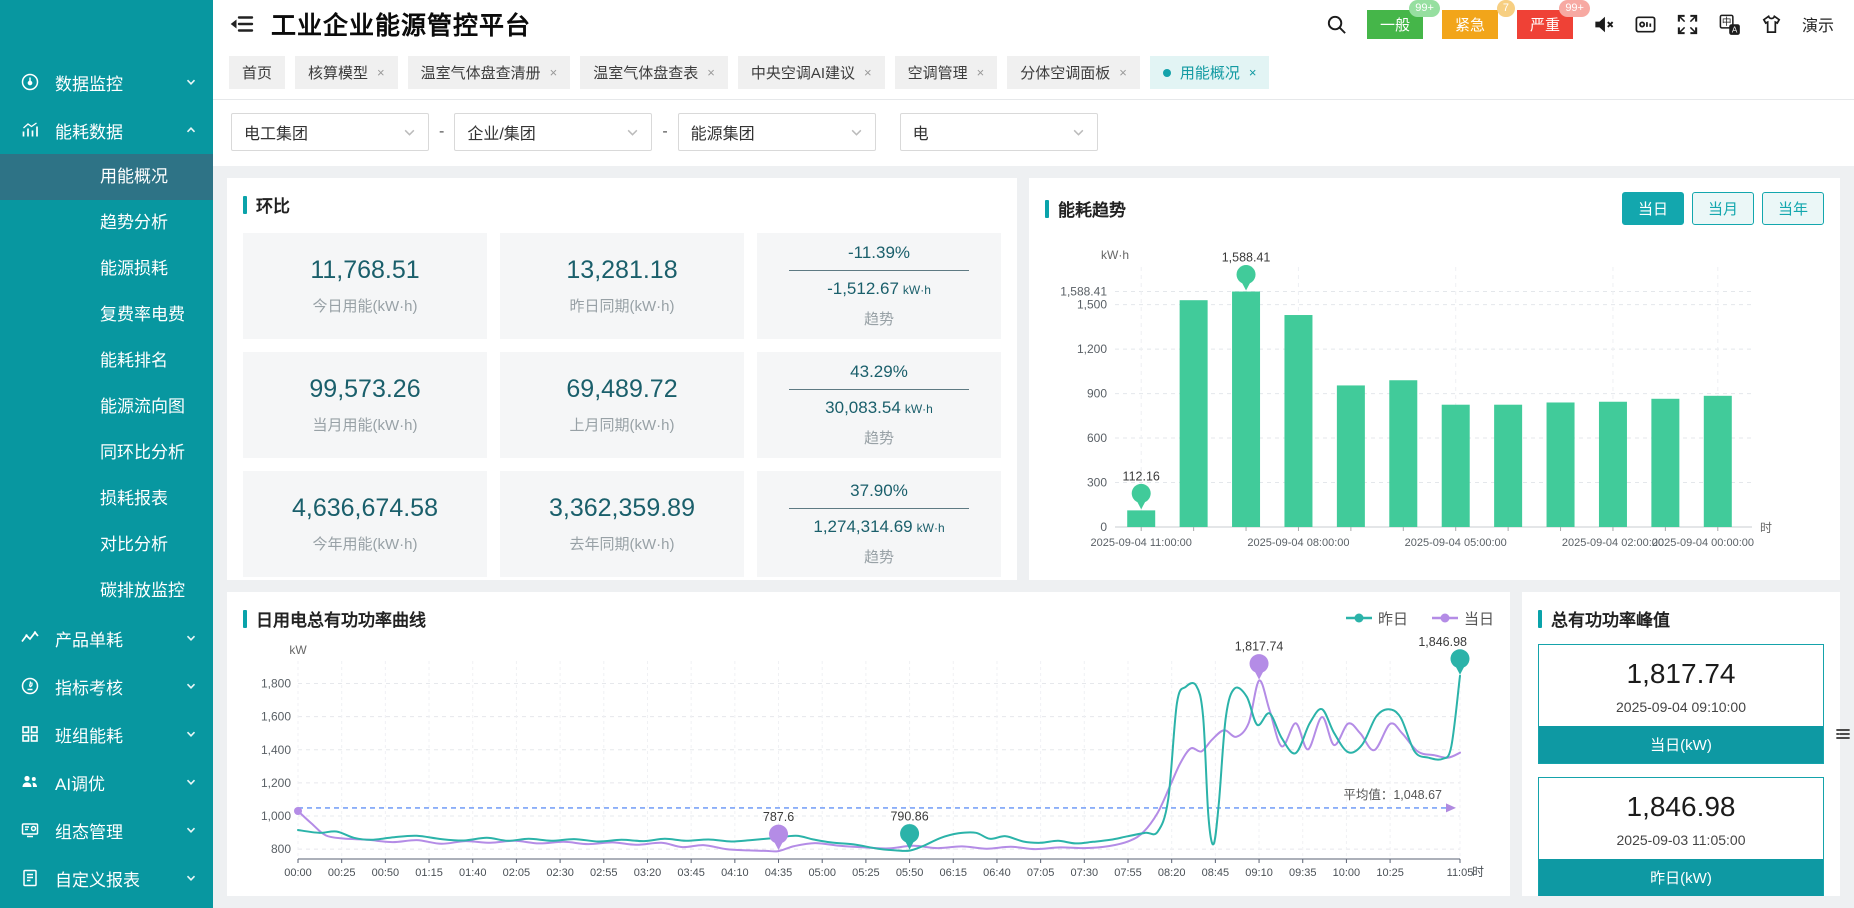 The height and width of the screenshot is (908, 1854). Describe the element at coordinates (1392, 619) in the screenshot. I see `legend-label: 昨日` at that location.